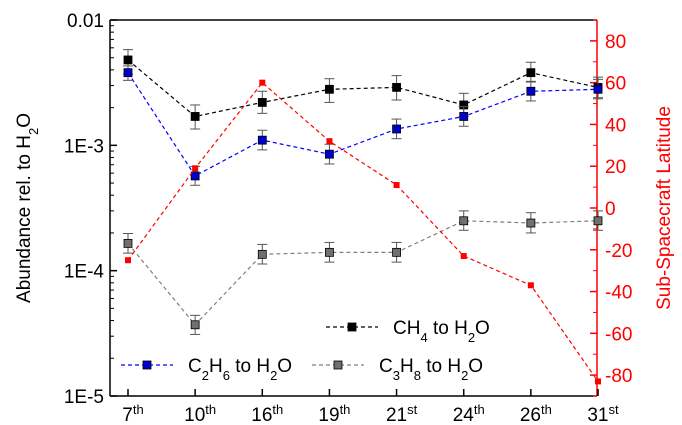 Image resolution: width=682 pixels, height=425 pixels. What do you see at coordinates (615, 84) in the screenshot?
I see `right-tick-label: 60` at bounding box center [615, 84].